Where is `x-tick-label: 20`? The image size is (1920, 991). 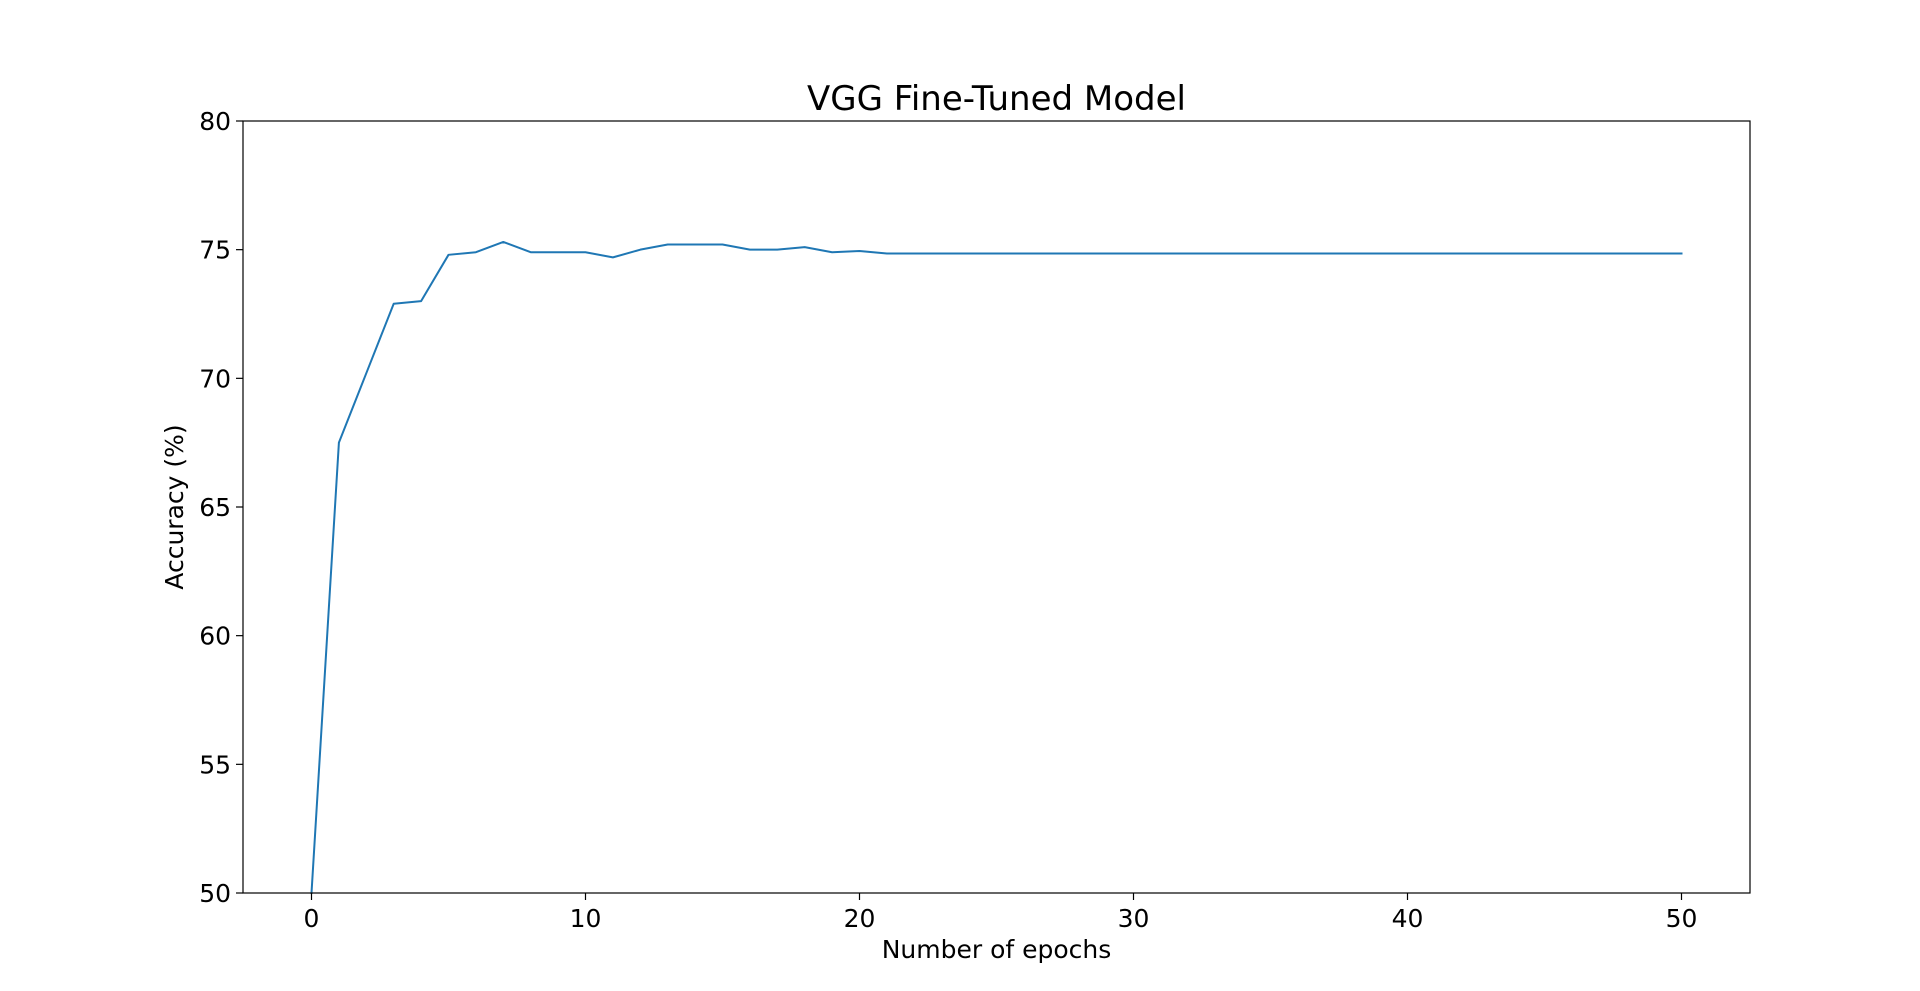 x-tick-label: 20 is located at coordinates (860, 918).